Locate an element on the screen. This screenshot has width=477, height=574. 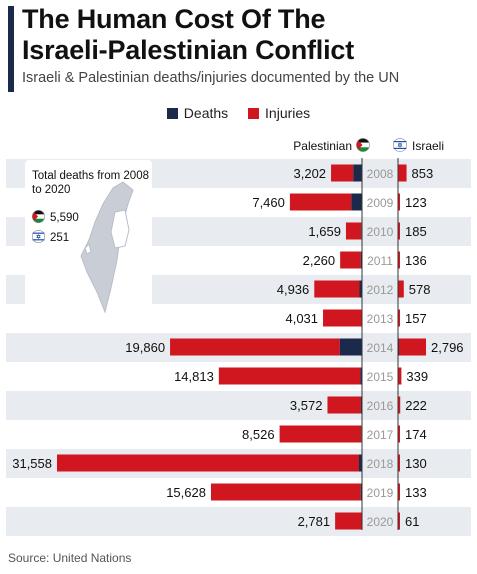
palestinian-header-flag-icon is located at coordinates (363, 145).